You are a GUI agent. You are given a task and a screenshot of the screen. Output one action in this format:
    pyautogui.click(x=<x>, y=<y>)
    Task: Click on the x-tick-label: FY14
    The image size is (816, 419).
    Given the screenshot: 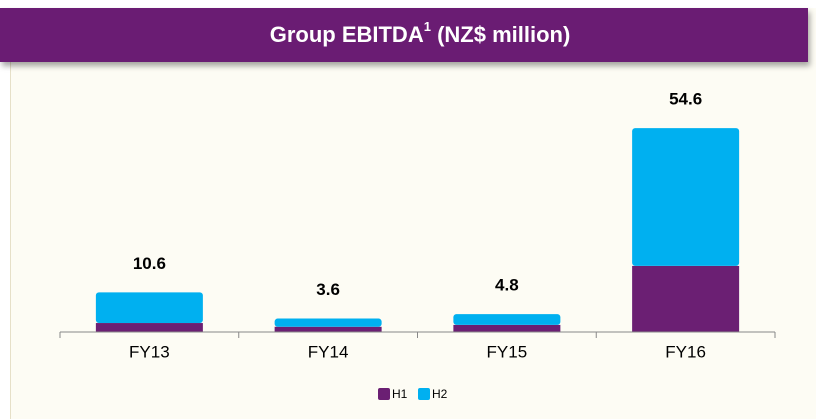 What is the action you would take?
    pyautogui.click(x=328, y=351)
    